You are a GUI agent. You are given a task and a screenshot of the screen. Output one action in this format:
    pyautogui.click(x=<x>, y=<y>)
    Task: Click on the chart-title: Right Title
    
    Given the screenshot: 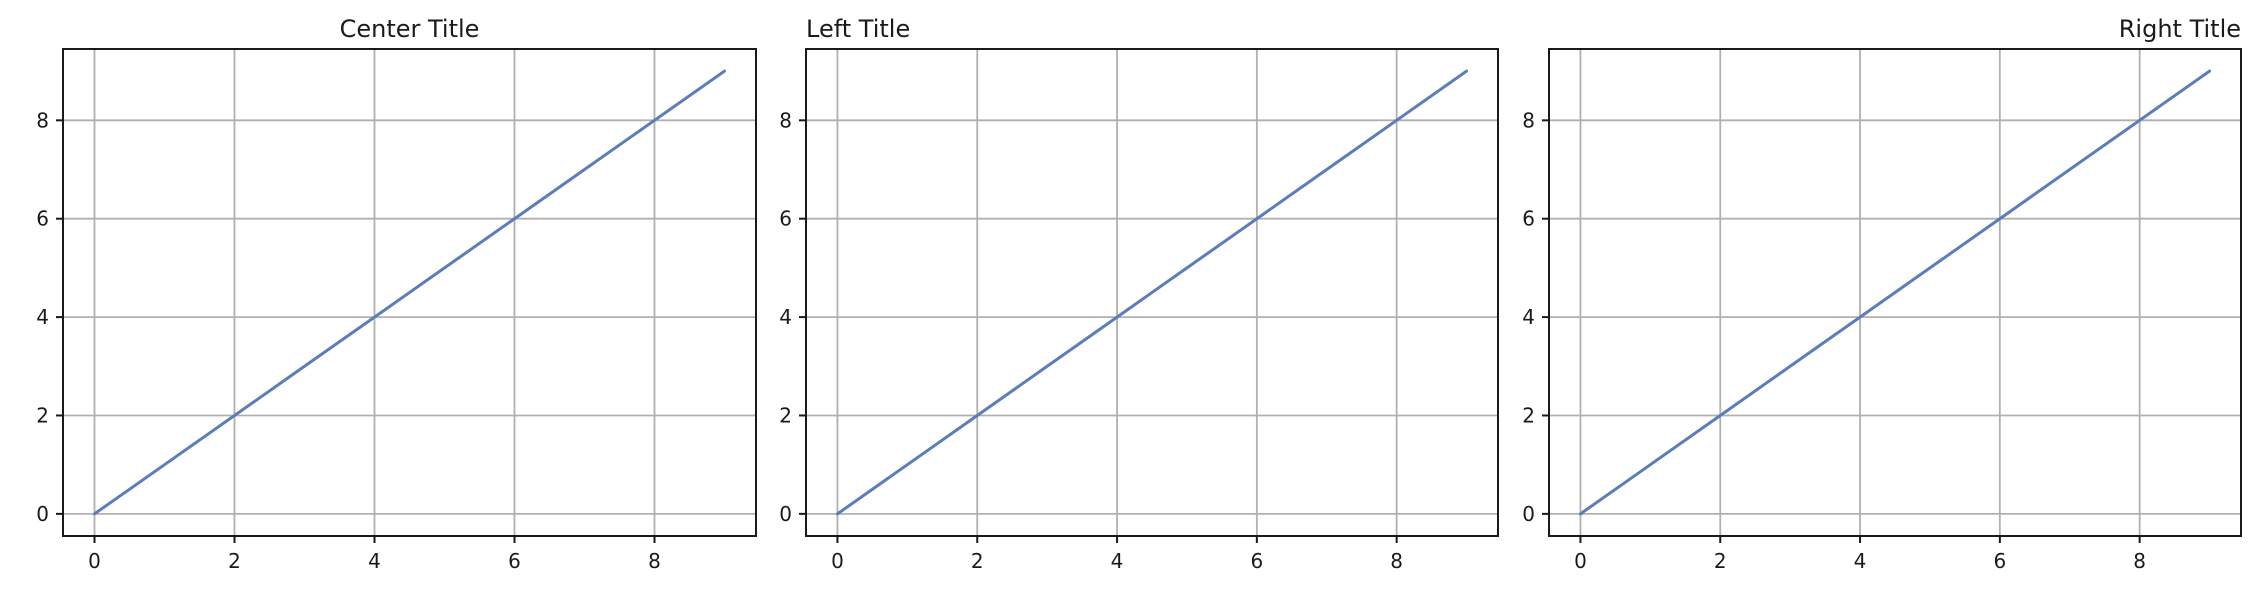 What is the action you would take?
    pyautogui.click(x=2180, y=29)
    